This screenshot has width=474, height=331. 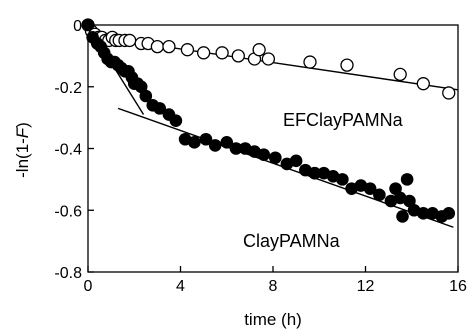 I want to click on y-tick-label: -0.2, so click(x=68, y=88).